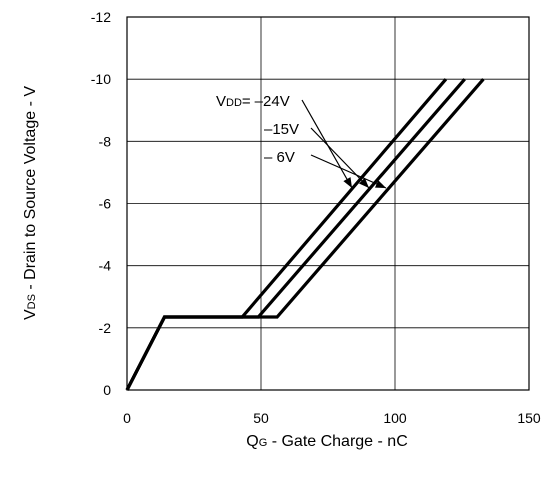 The height and width of the screenshot is (483, 551). I want to click on y-tick-label: -10, so click(101, 79).